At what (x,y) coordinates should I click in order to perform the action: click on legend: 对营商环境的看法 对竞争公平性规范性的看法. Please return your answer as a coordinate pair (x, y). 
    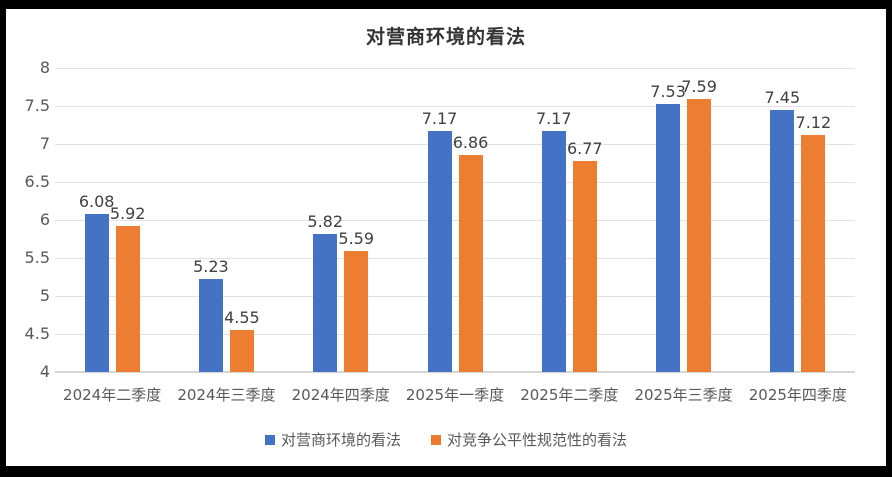
    Looking at the image, I should click on (446, 439).